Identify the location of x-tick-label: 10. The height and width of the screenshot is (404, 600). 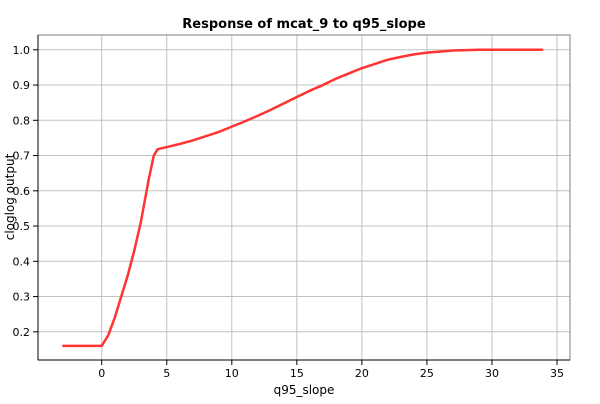
(232, 373).